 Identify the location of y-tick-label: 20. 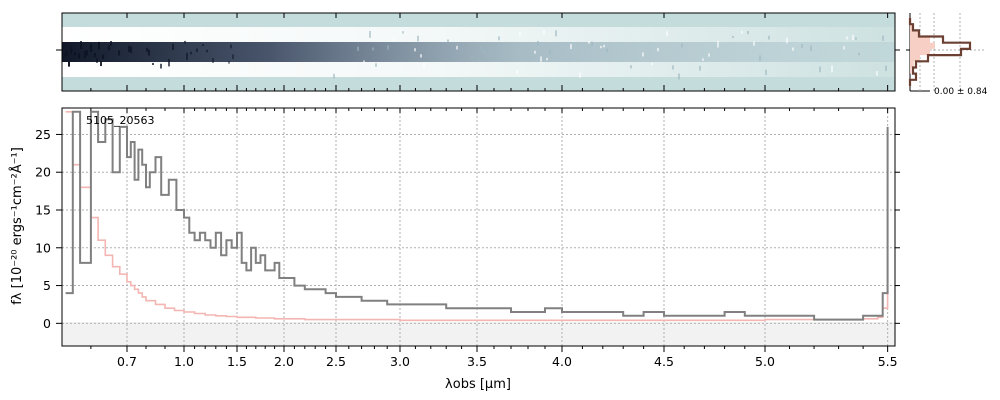
(43, 172).